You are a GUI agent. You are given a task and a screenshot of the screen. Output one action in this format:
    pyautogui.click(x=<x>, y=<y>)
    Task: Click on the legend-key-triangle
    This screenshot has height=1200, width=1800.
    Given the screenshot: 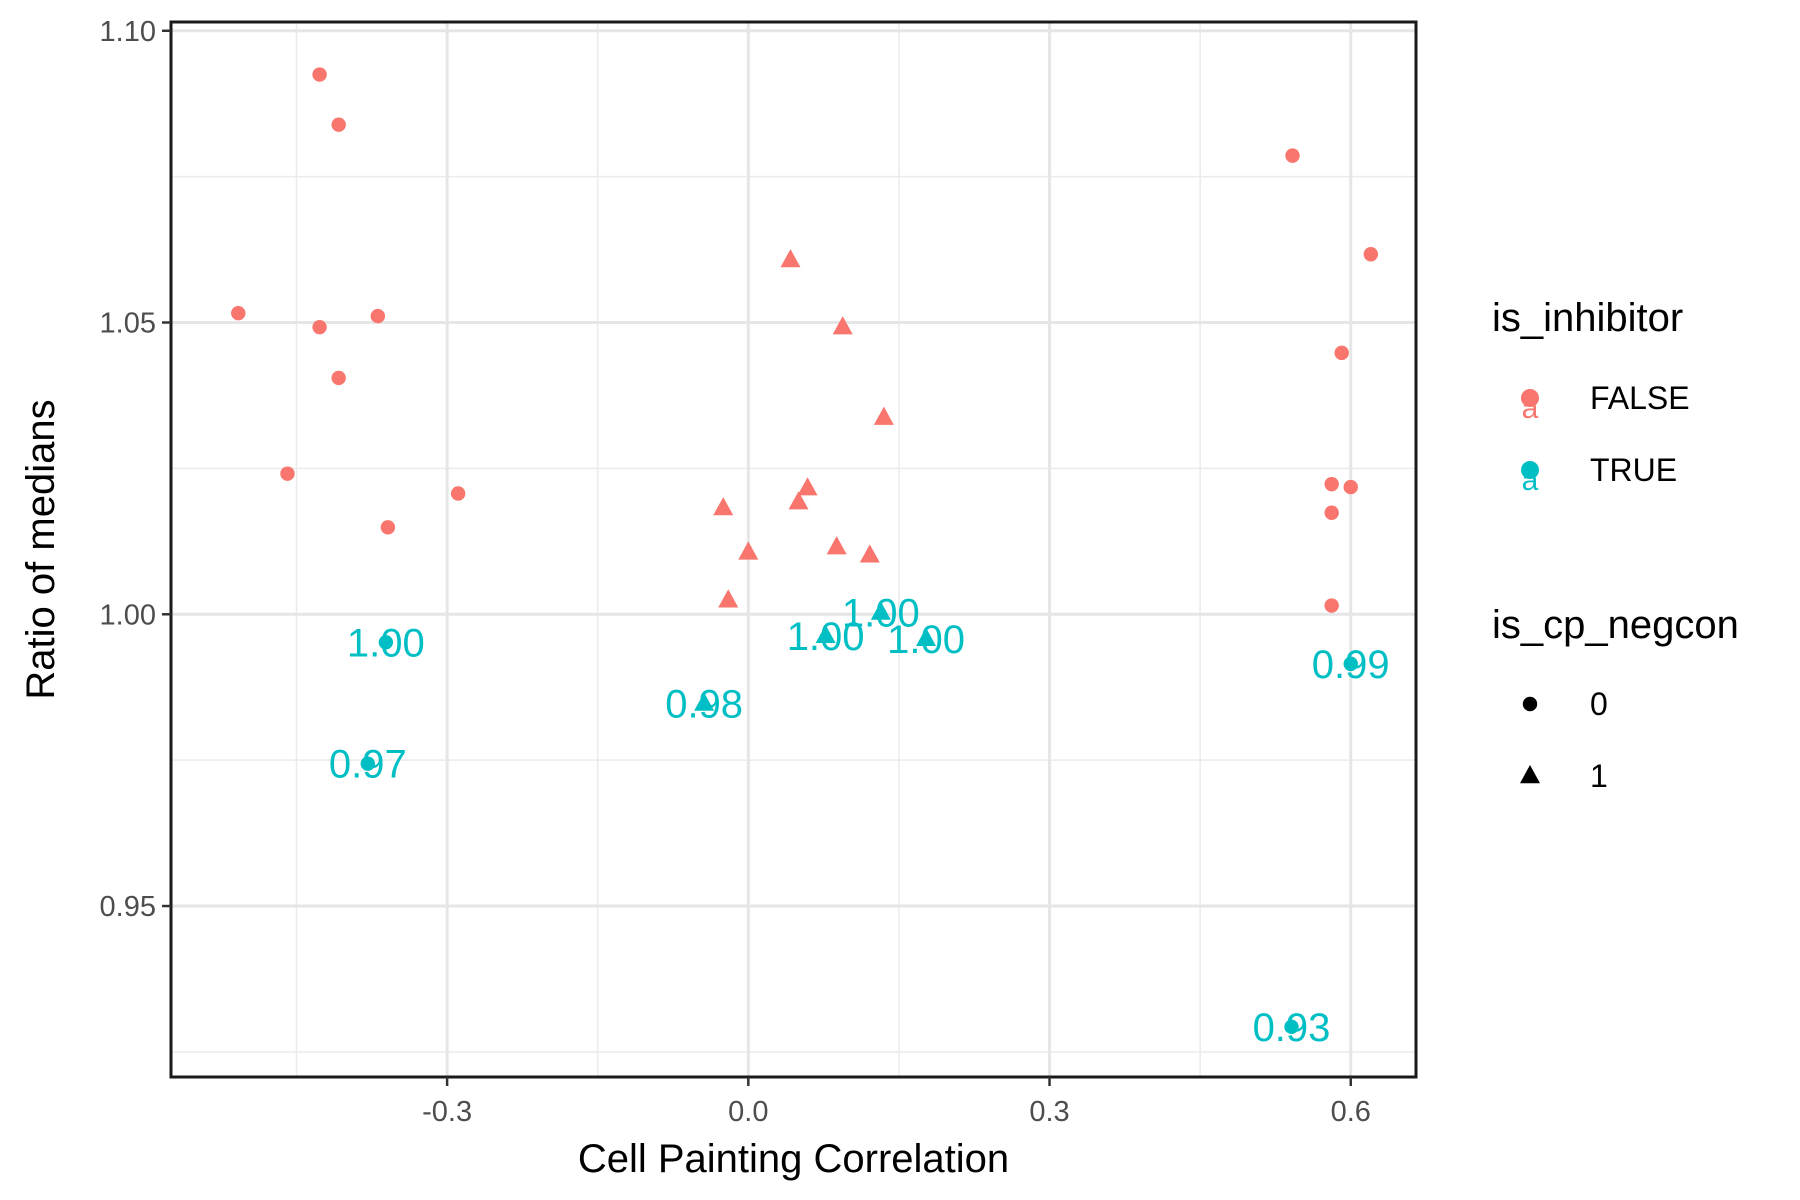 What is the action you would take?
    pyautogui.click(x=1530, y=774)
    